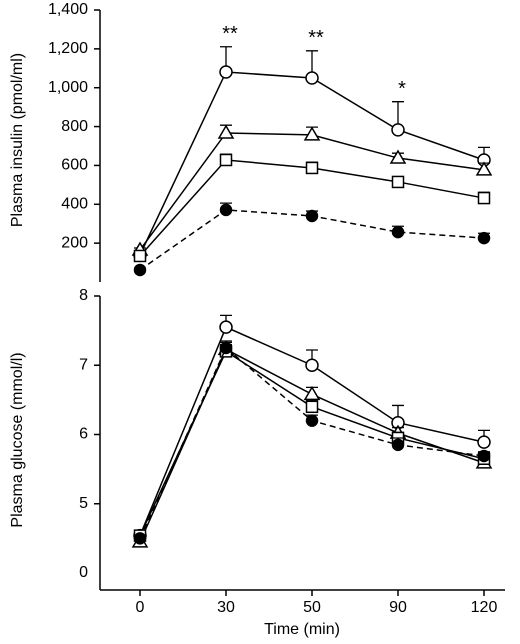 This screenshot has height=644, width=520. What do you see at coordinates (74, 165) in the screenshot?
I see `y-tick-label: 600` at bounding box center [74, 165].